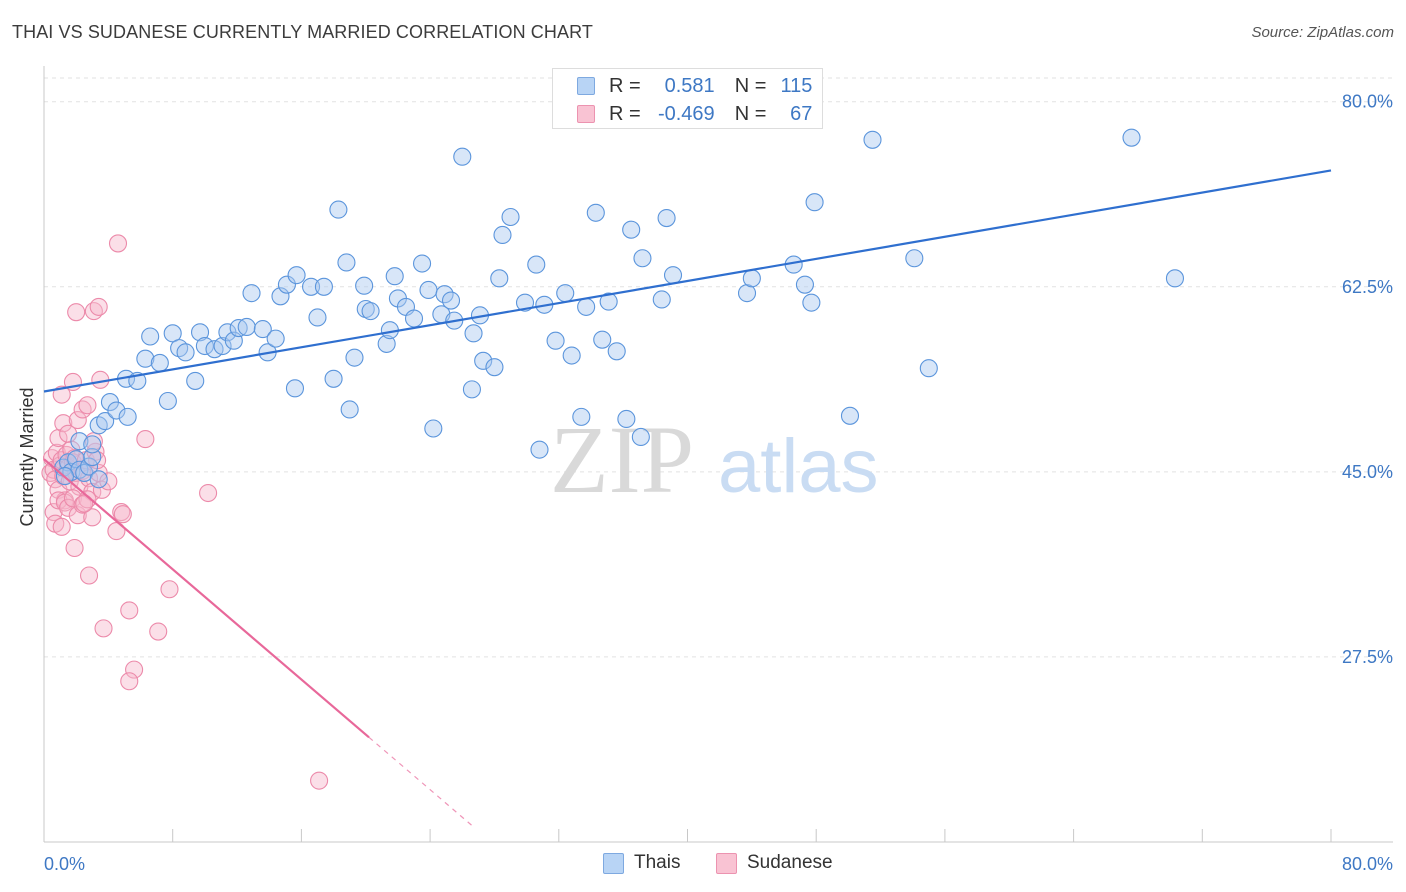 The width and height of the screenshot is (1406, 892). What do you see at coordinates (694, 86) in the screenshot?
I see `legend-row-thais: R = 0.581 N = 115` at bounding box center [694, 86].